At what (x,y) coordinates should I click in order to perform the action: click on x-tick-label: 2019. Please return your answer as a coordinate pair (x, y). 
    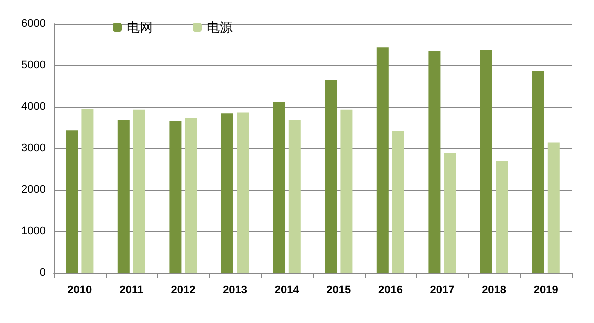
    Looking at the image, I should click on (546, 290).